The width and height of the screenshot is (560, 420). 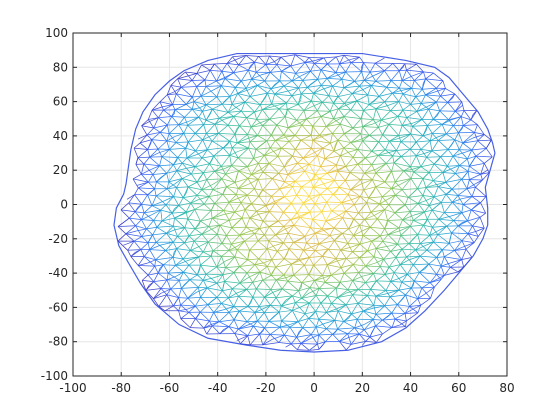 What do you see at coordinates (60, 170) in the screenshot?
I see `y-tick-label: 20` at bounding box center [60, 170].